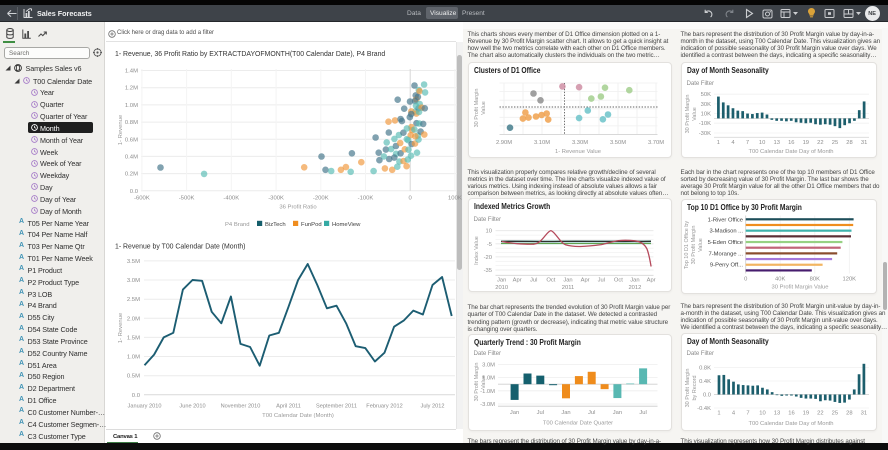 The image size is (888, 450). I want to click on svg-text: T00 Calendar Date Quarter, so click(578, 424).